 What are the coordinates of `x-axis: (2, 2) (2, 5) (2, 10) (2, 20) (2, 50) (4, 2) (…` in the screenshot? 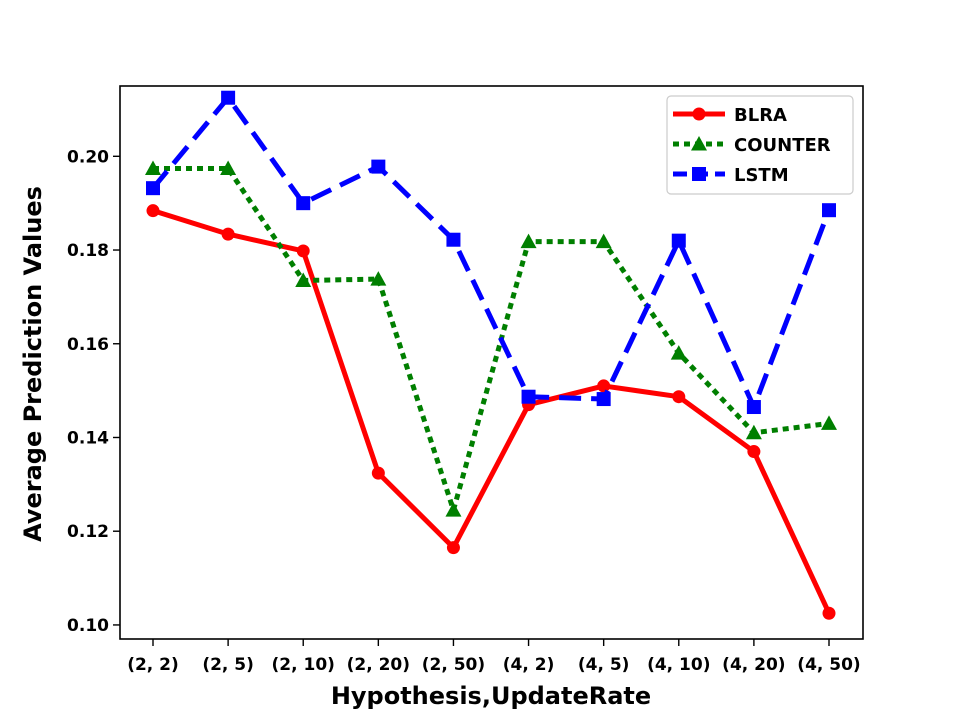 It's located at (494, 657).